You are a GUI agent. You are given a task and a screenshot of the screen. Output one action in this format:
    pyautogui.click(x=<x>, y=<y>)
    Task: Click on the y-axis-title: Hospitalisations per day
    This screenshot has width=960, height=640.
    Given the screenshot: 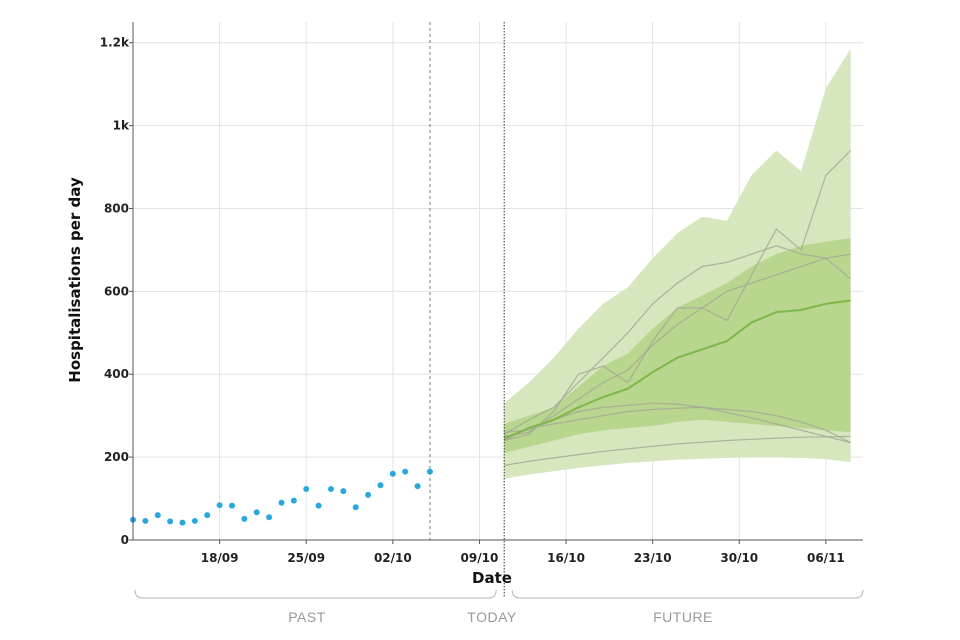 What is the action you would take?
    pyautogui.click(x=75, y=280)
    